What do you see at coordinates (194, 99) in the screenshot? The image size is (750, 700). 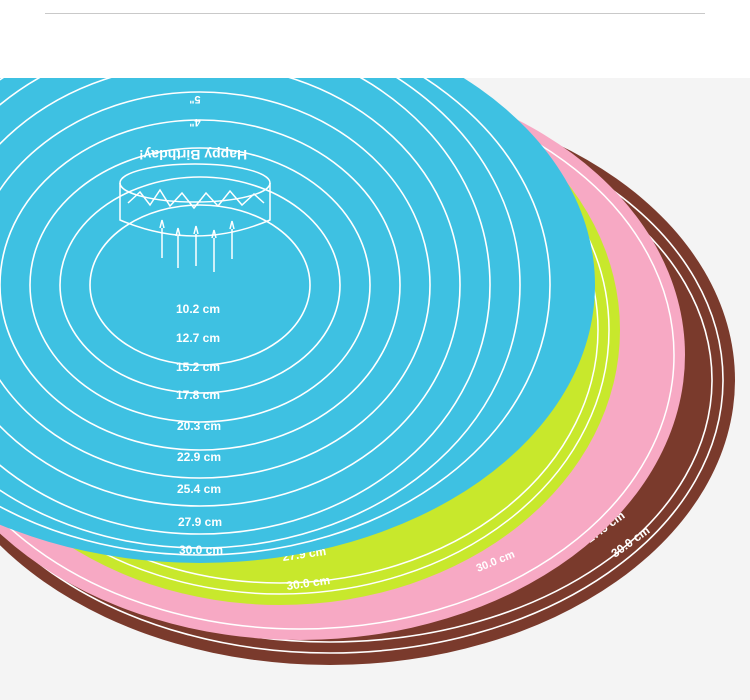 I see `inch-mark-5: 5"` at bounding box center [194, 99].